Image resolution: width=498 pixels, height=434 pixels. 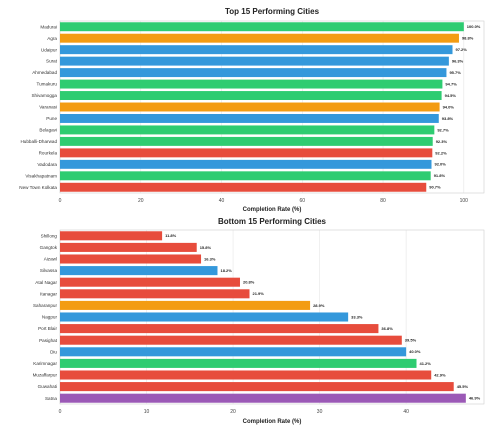 I want to click on data-label: 21.9%, so click(x=259, y=293).